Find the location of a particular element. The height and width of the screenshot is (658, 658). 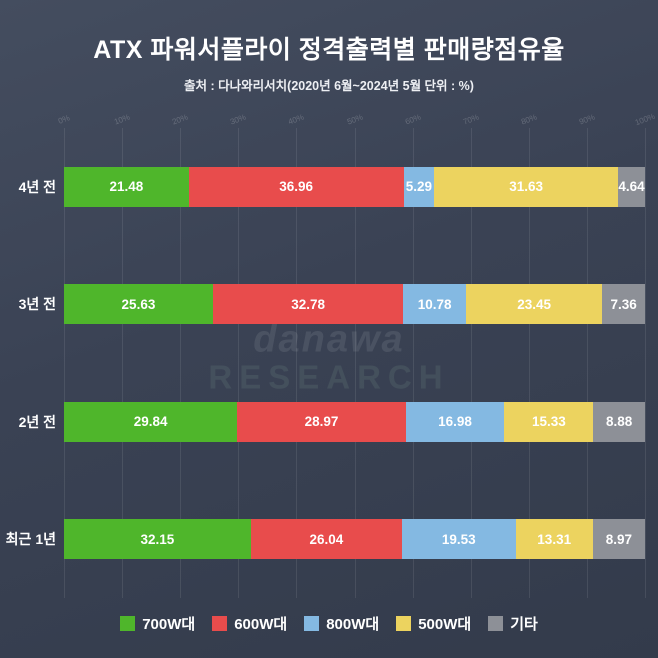

segment-value: 8.88 is located at coordinates (619, 422).